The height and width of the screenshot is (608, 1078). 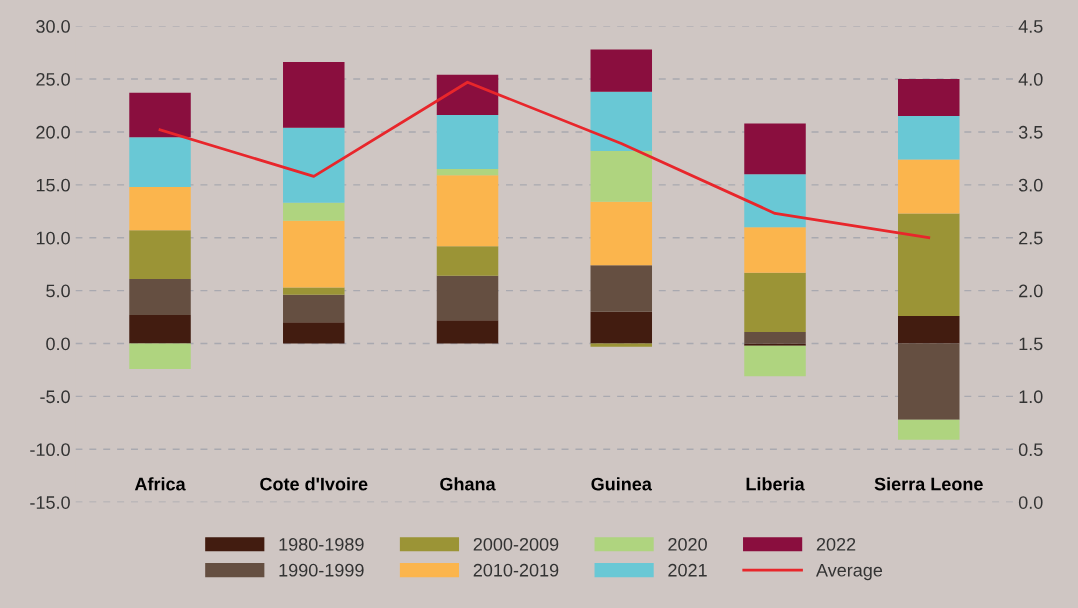 What do you see at coordinates (1030, 502) in the screenshot?
I see `y2-tick-label: 0.0` at bounding box center [1030, 502].